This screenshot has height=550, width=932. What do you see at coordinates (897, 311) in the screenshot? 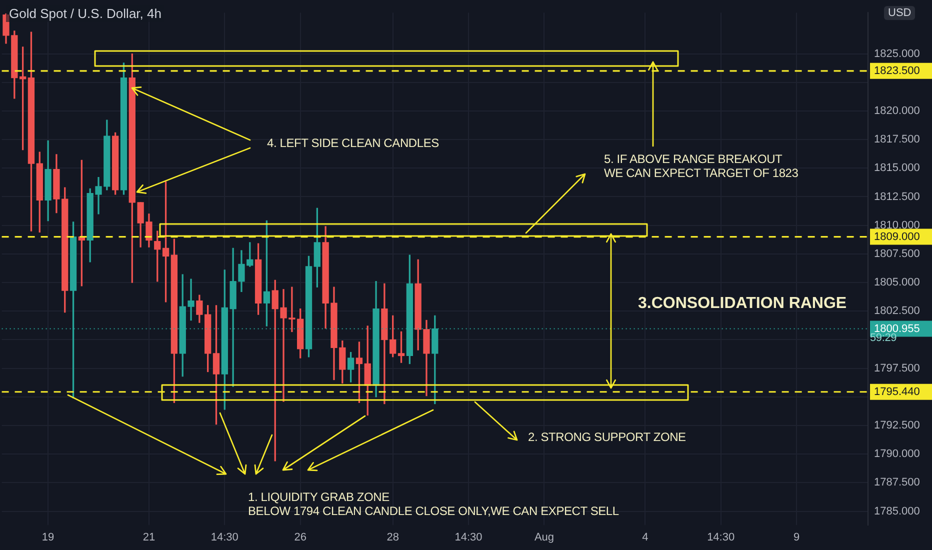
I see `y-tick-label: 1802.500` at bounding box center [897, 311].